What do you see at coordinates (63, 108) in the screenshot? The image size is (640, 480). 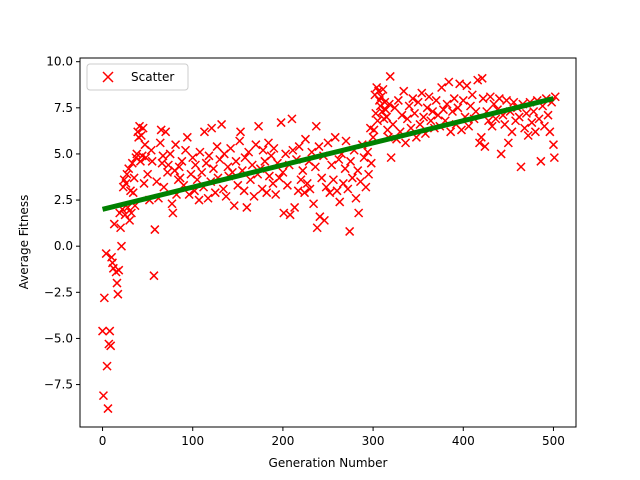 I see `y-tick-label: 7.5` at bounding box center [63, 108].